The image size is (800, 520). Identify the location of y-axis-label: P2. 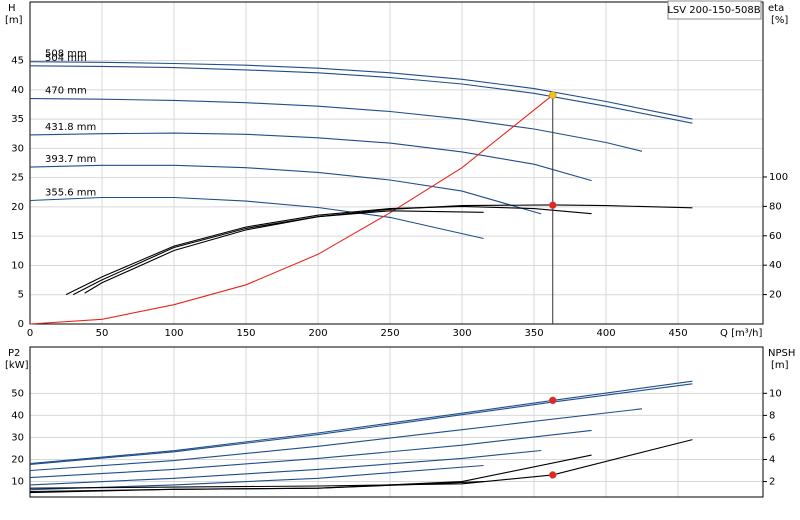
(14, 353).